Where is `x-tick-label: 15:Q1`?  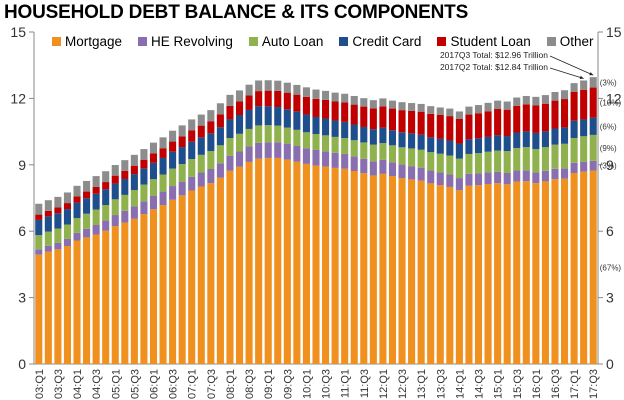 x-tick-label: 15:Q1 is located at coordinates (499, 384).